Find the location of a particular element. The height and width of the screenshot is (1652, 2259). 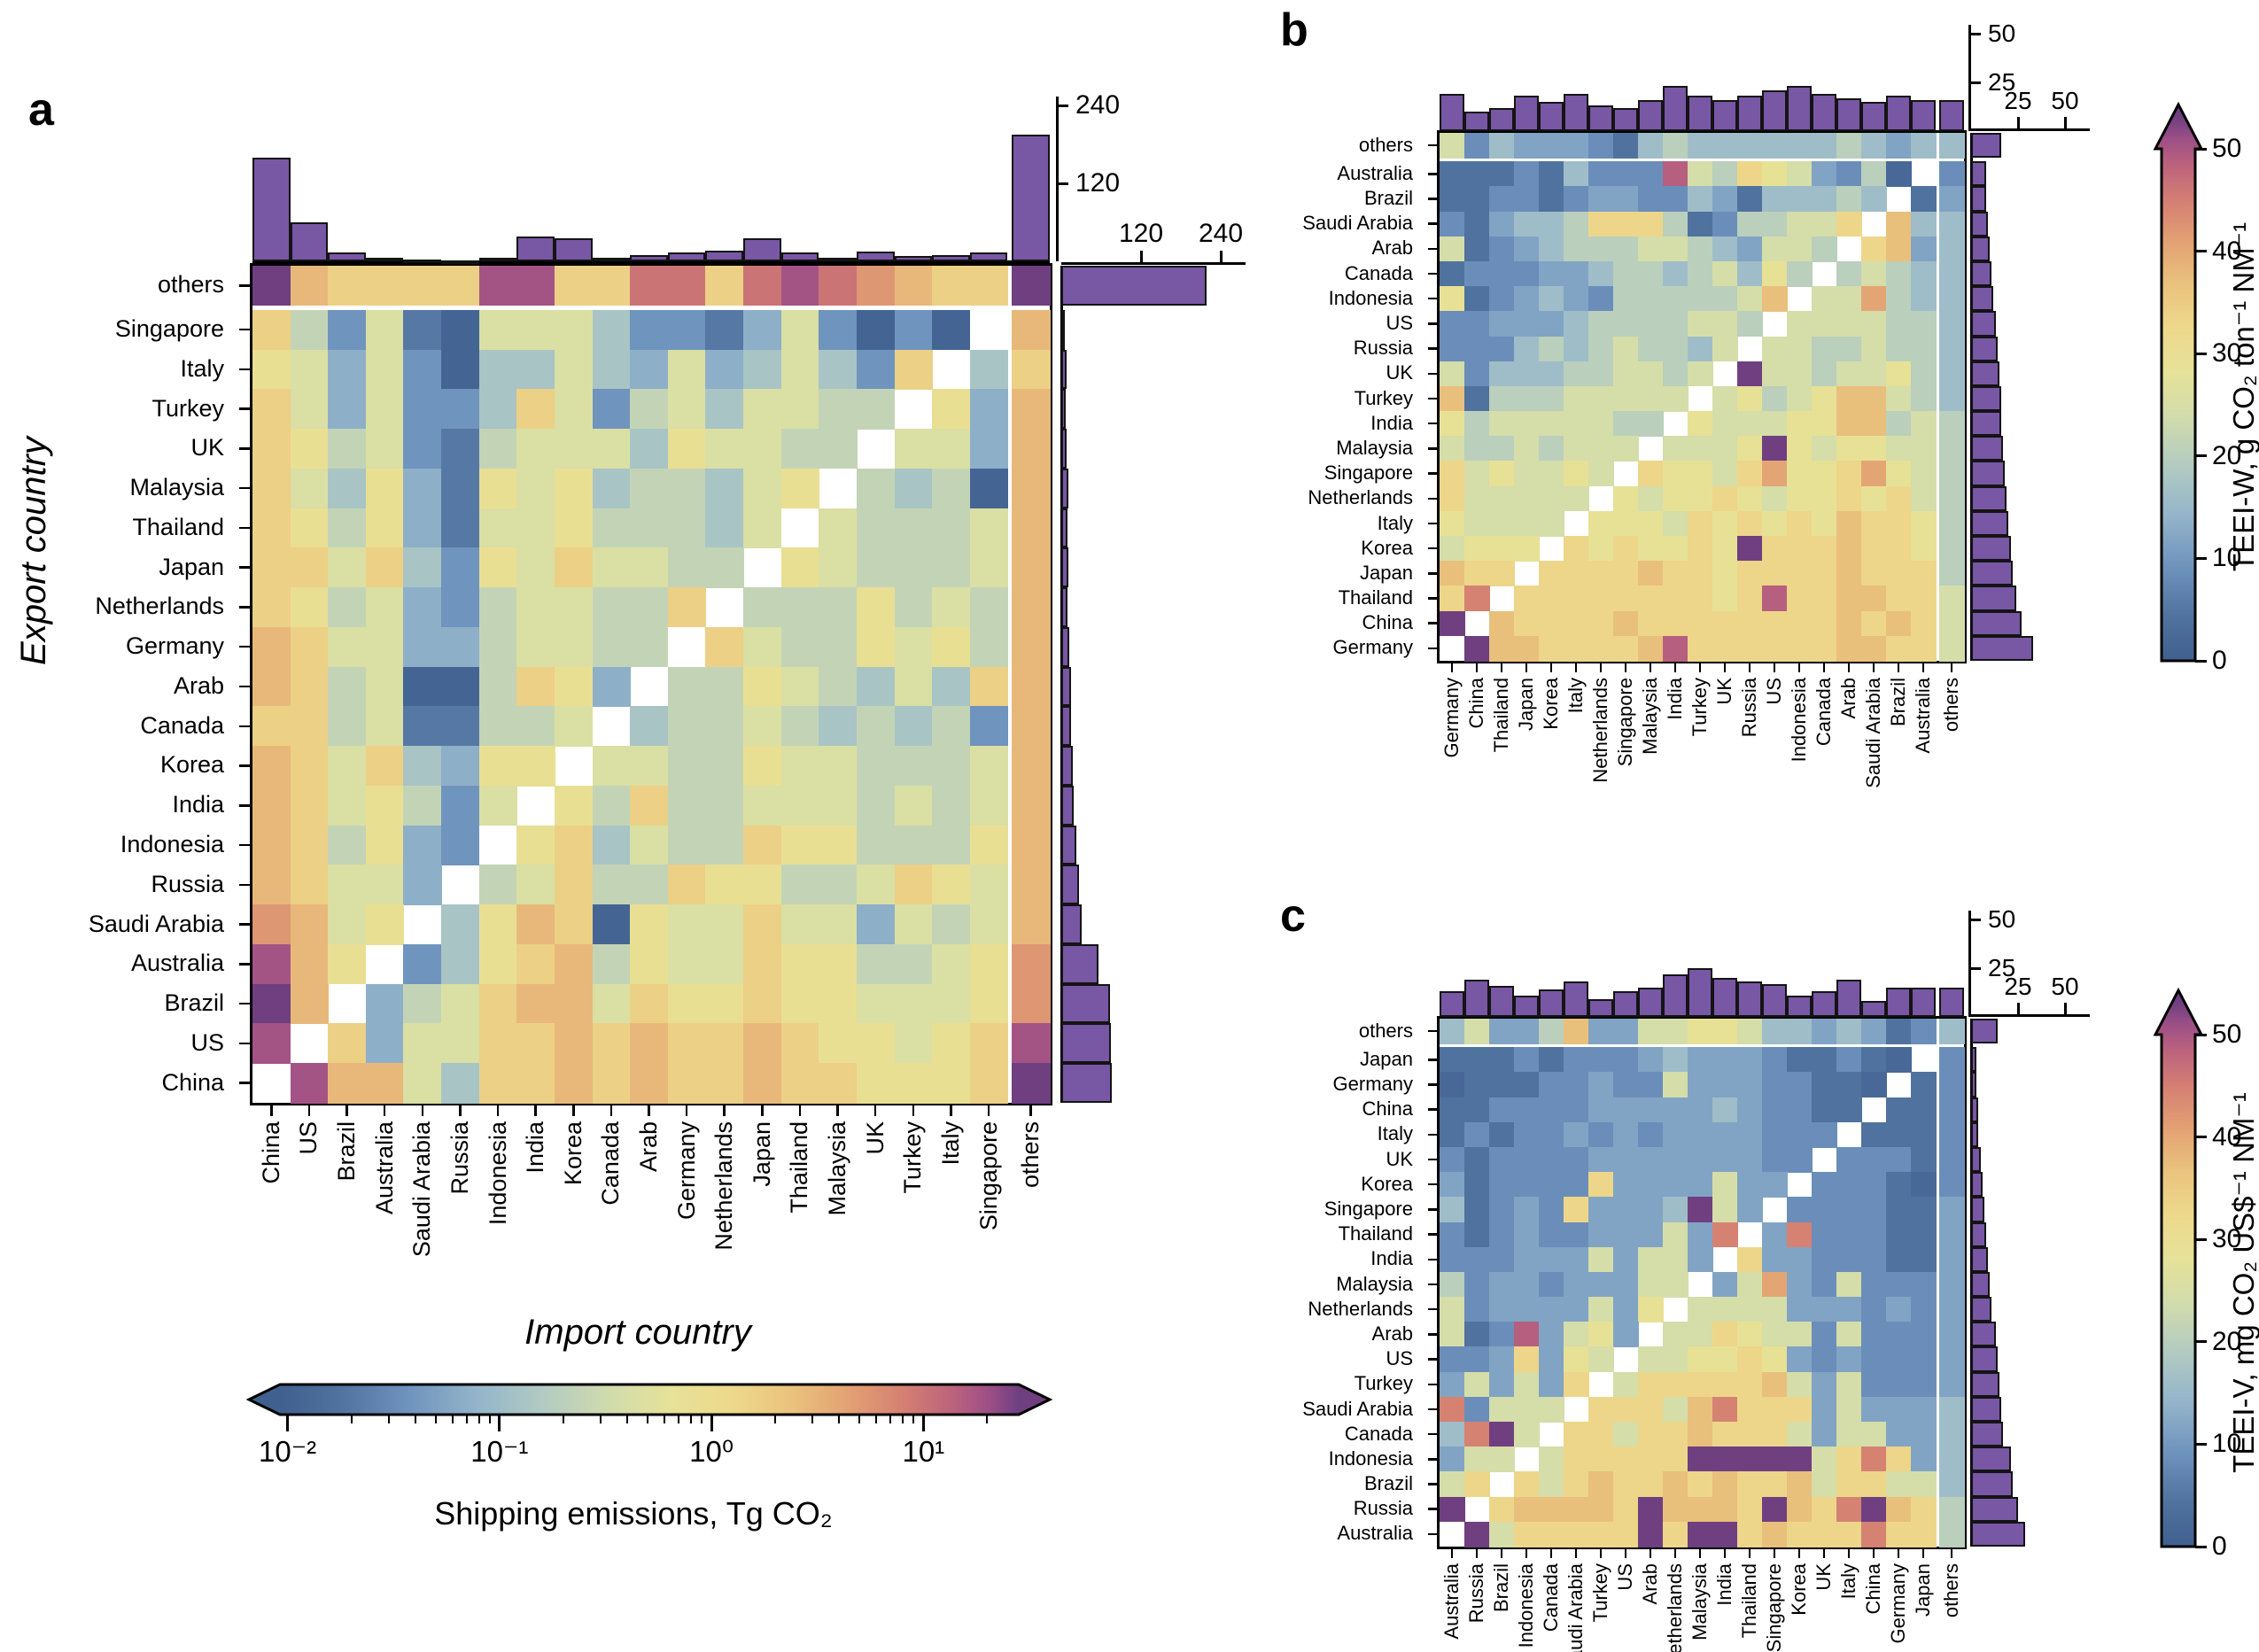

colorbar-c-tick-label: 40 is located at coordinates (2227, 1136).